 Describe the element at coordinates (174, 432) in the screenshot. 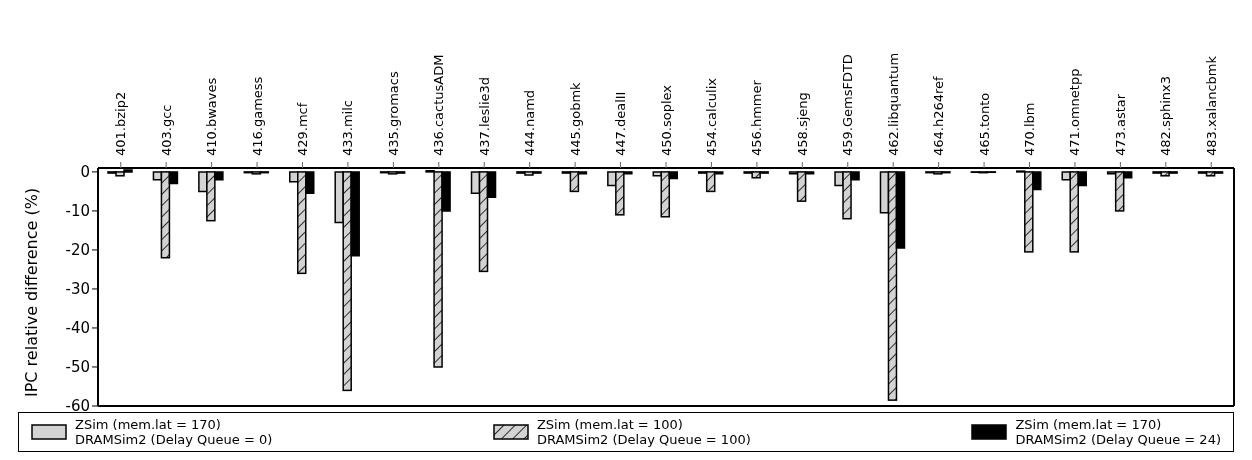

I see `legend-label: ZSim (mem.lat = 170) DRAMSim2 (Delay Queue = 0)` at that location.